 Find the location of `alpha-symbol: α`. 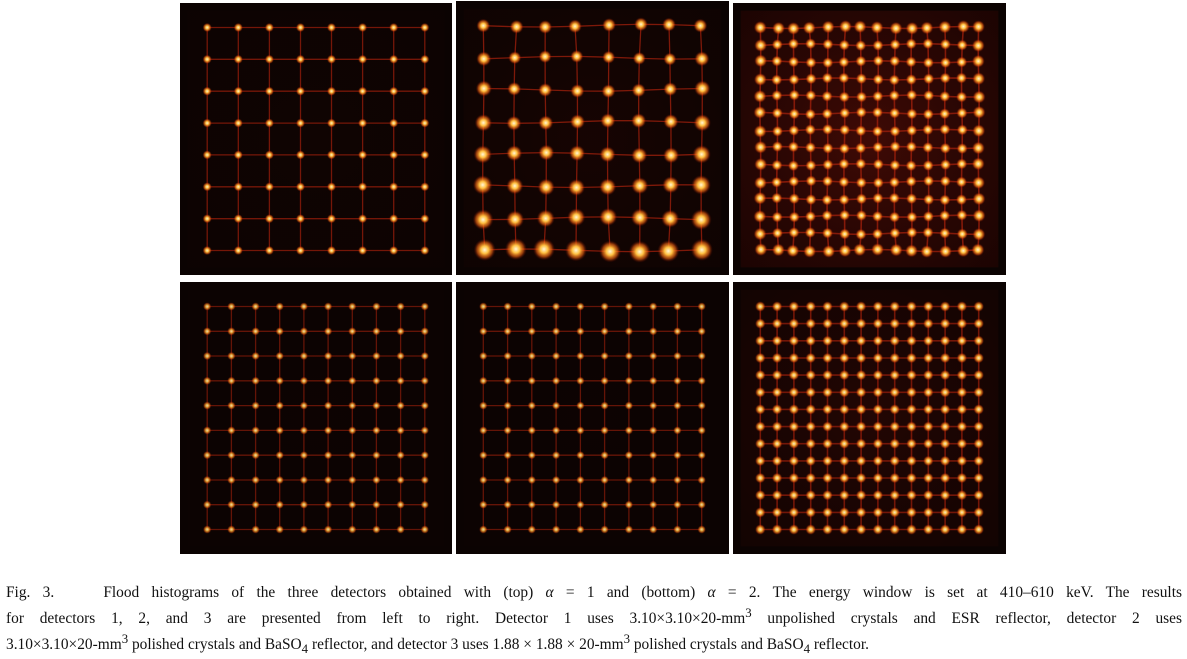

alpha-symbol: α is located at coordinates (711, 592).